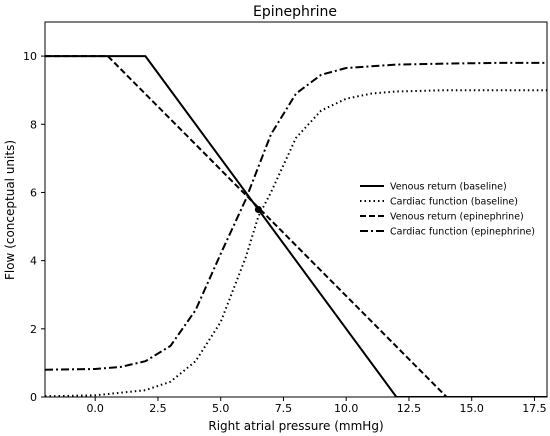  What do you see at coordinates (33, 261) in the screenshot?
I see `y-tick-label: 4` at bounding box center [33, 261].